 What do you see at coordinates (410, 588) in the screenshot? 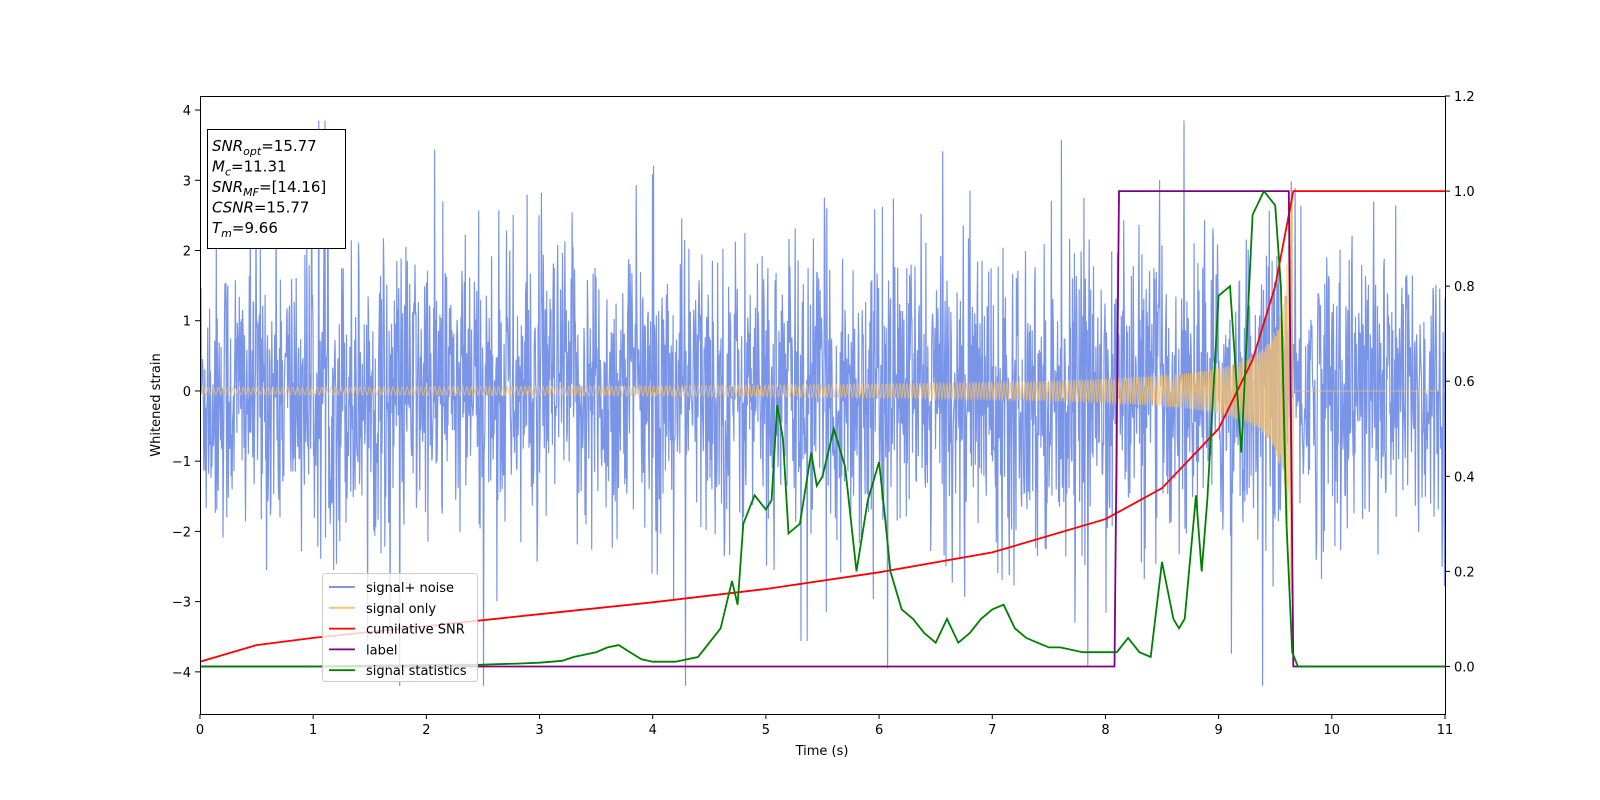
I see `legend-label: signal+ noise` at bounding box center [410, 588].